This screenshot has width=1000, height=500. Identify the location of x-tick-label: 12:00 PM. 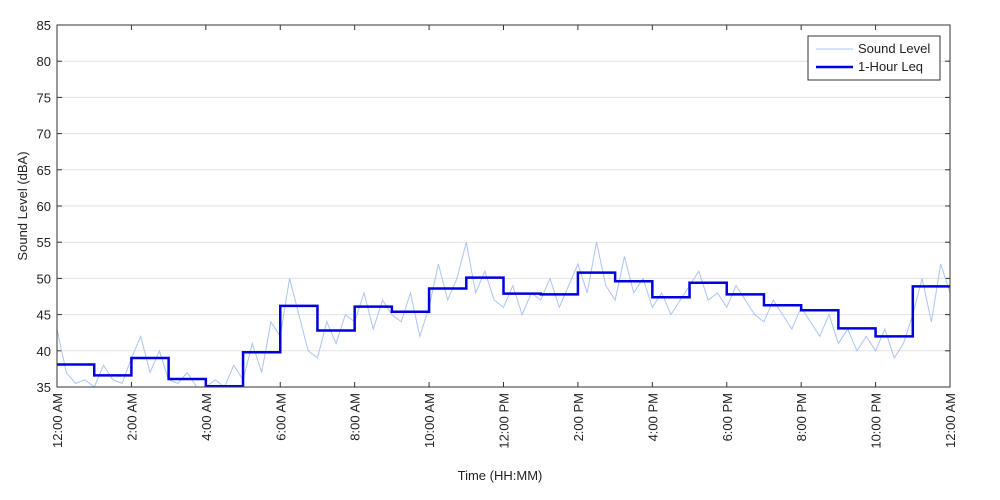
(504, 421).